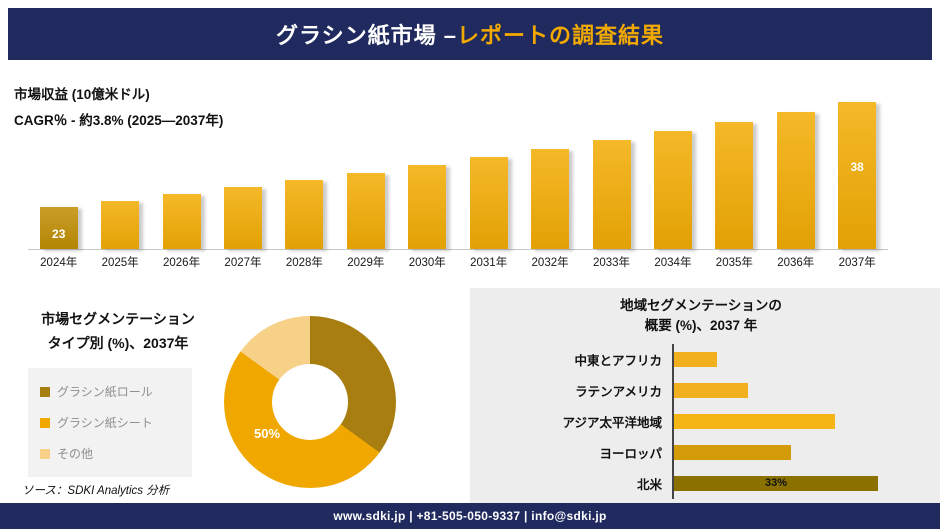  What do you see at coordinates (110, 453) in the screenshot?
I see `legend-item: その他` at bounding box center [110, 453].